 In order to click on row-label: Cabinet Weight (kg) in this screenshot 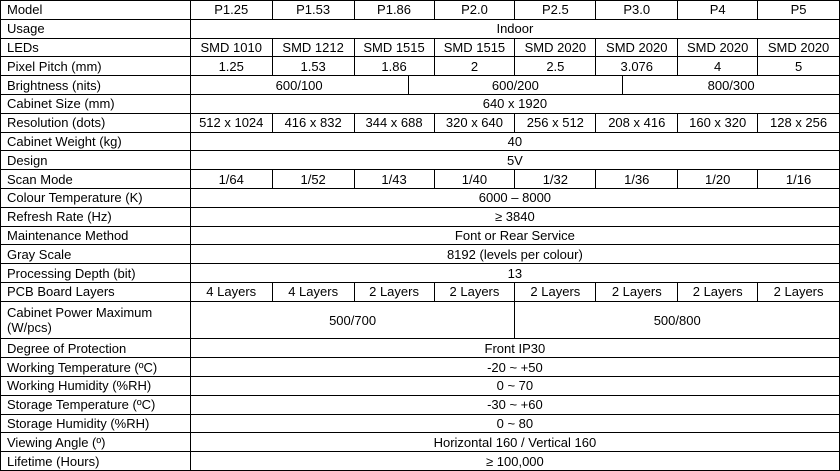, I will do `click(96, 142)`.